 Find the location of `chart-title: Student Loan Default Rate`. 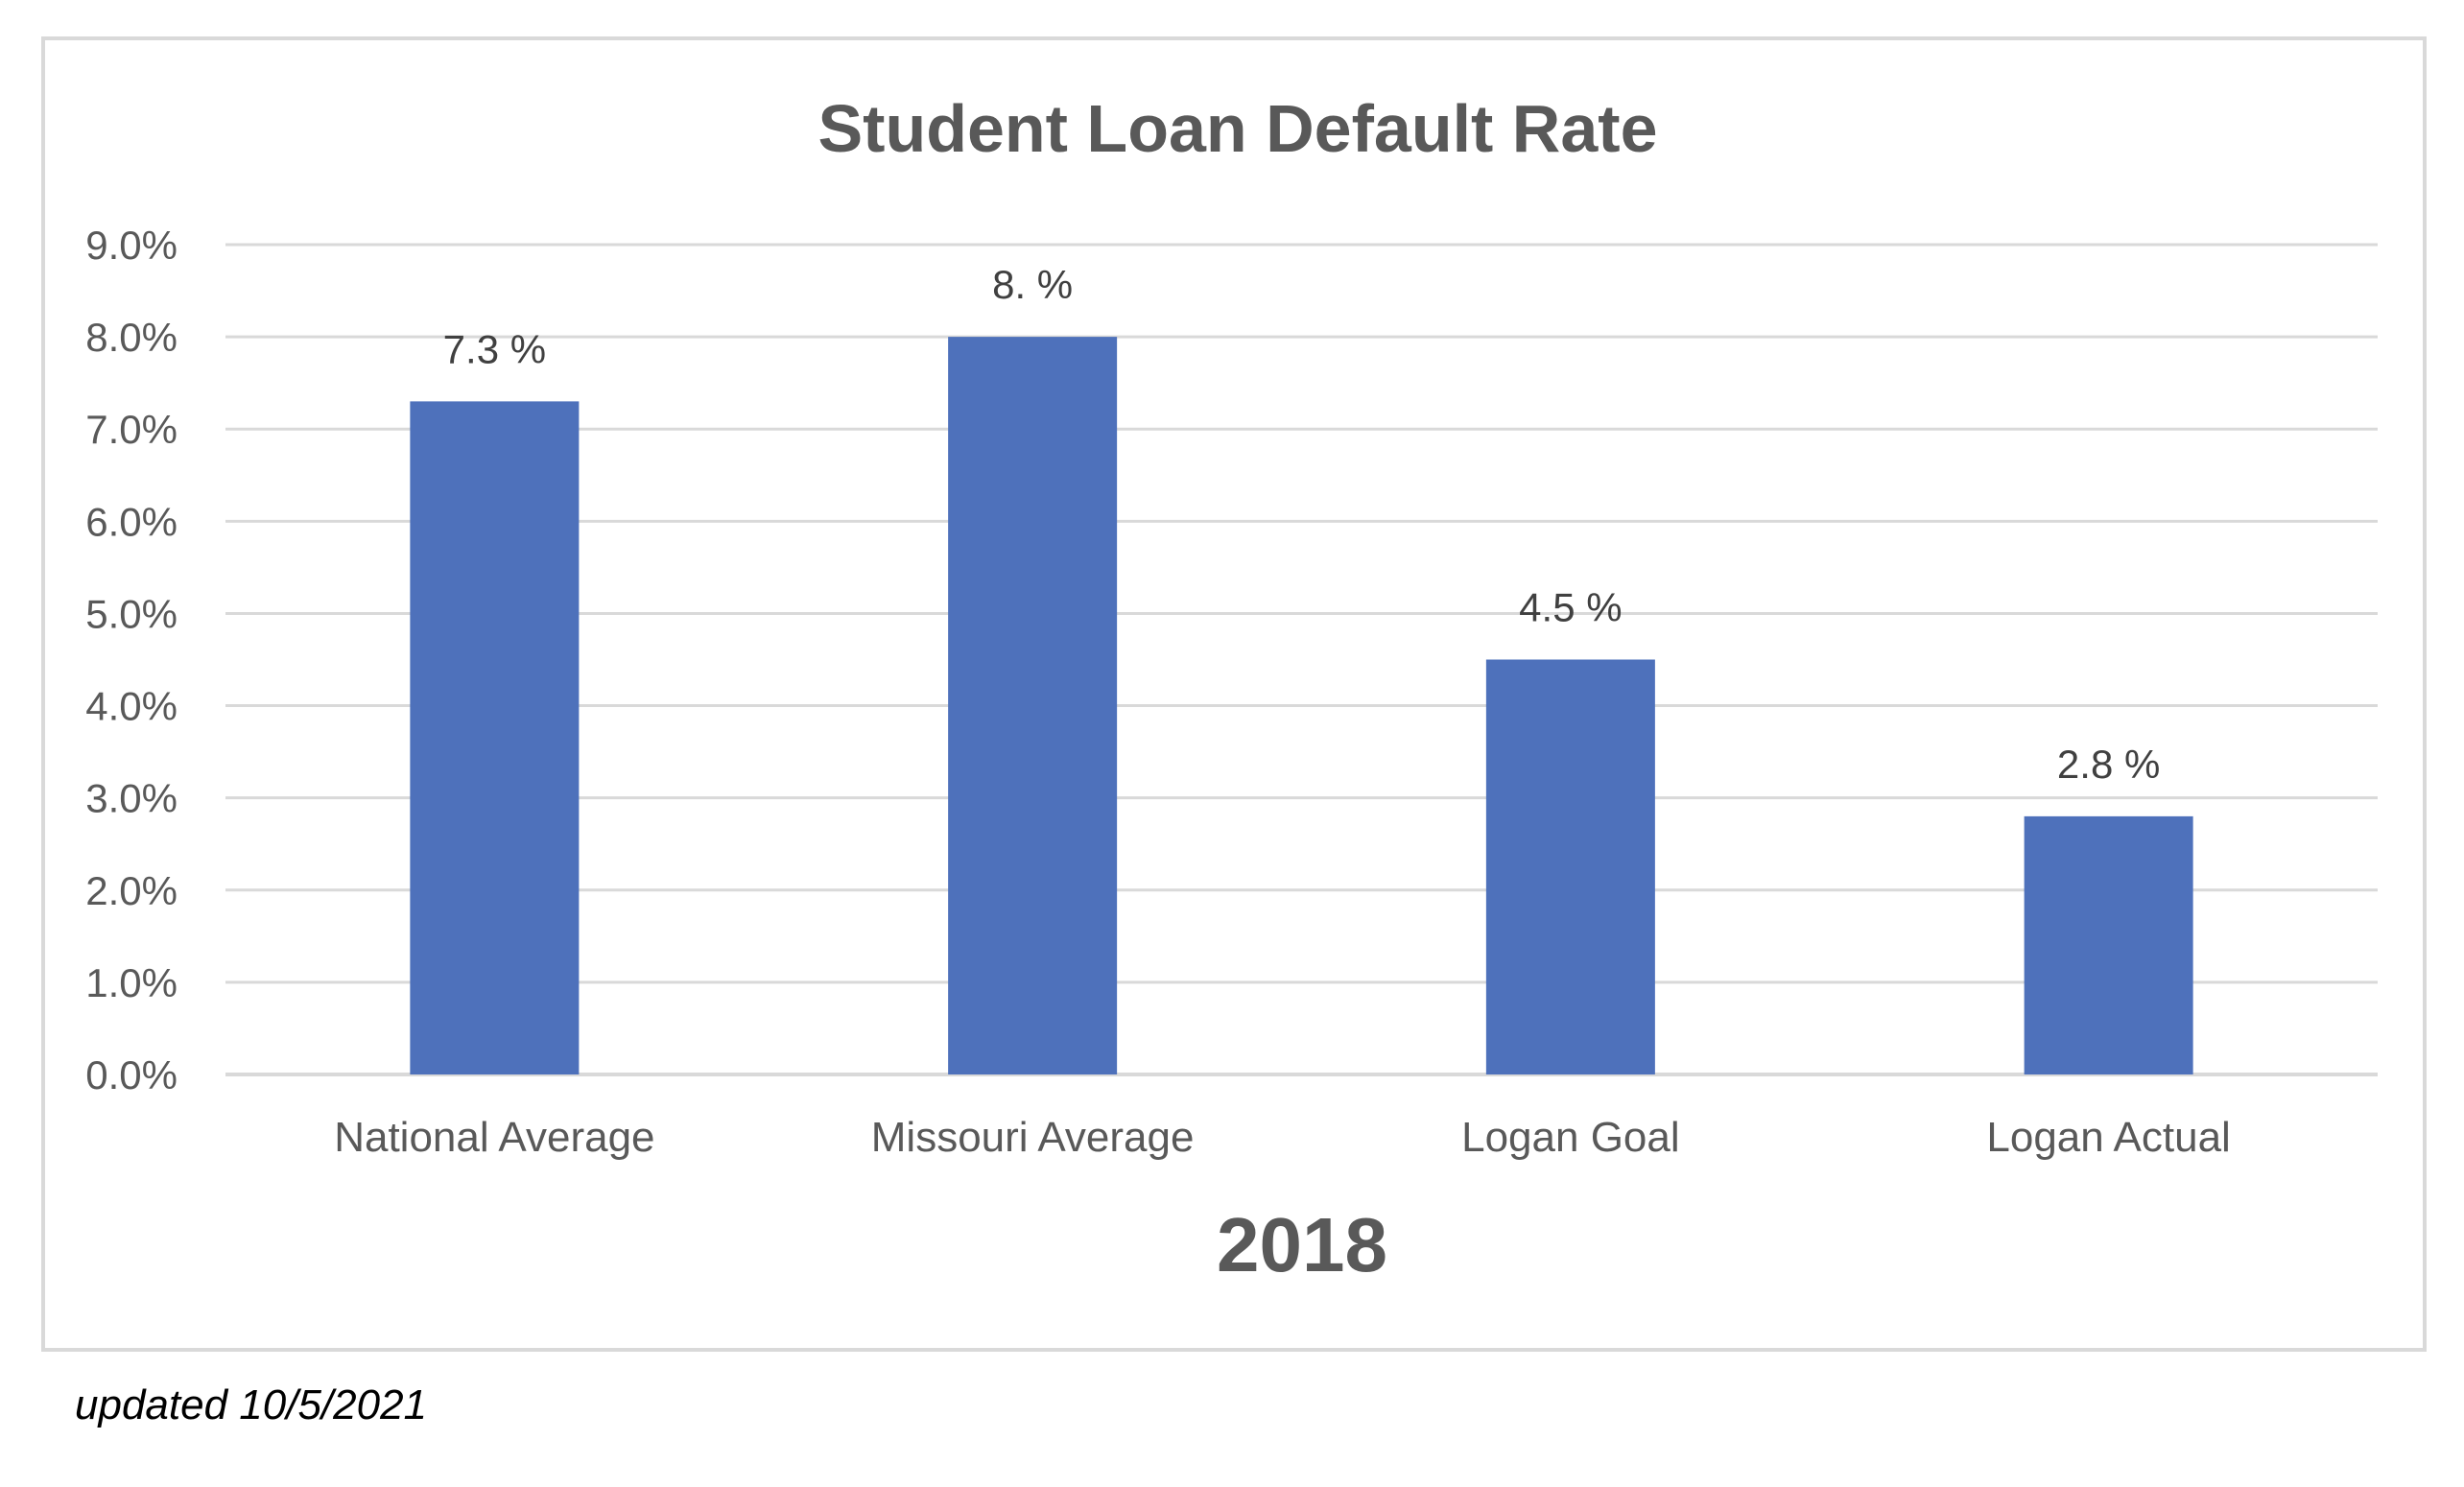

chart-title: Student Loan Default Rate is located at coordinates (1237, 128).